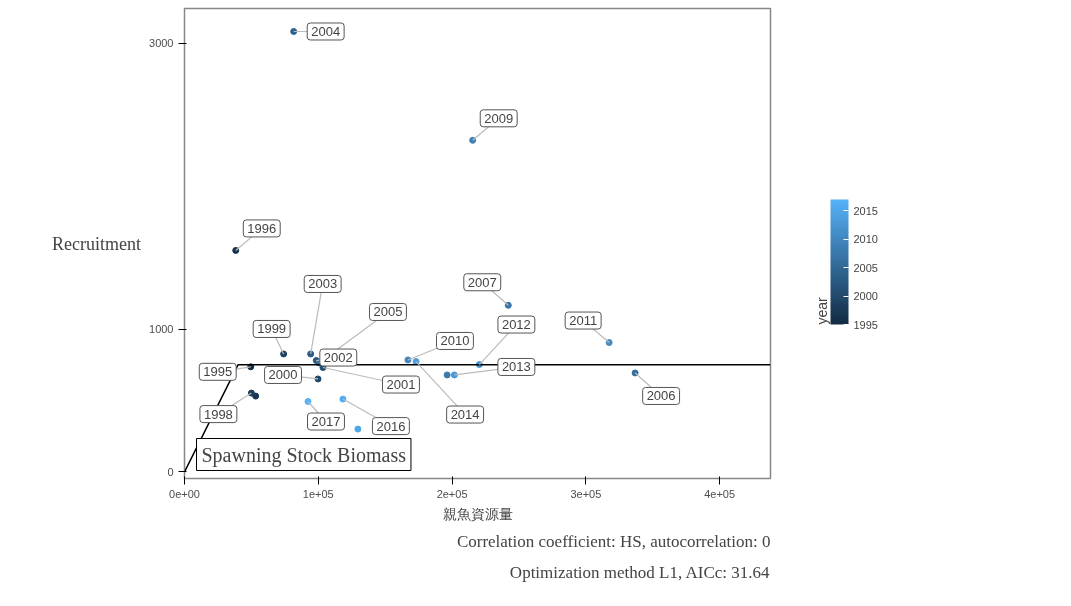  What do you see at coordinates (401, 385) in the screenshot?
I see `annotation: 2001` at bounding box center [401, 385].